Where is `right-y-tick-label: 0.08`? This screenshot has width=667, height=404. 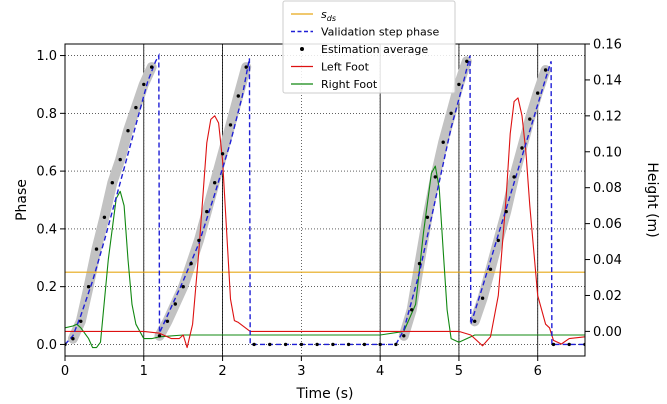
right-y-tick-label: 0.08 is located at coordinates (607, 188).